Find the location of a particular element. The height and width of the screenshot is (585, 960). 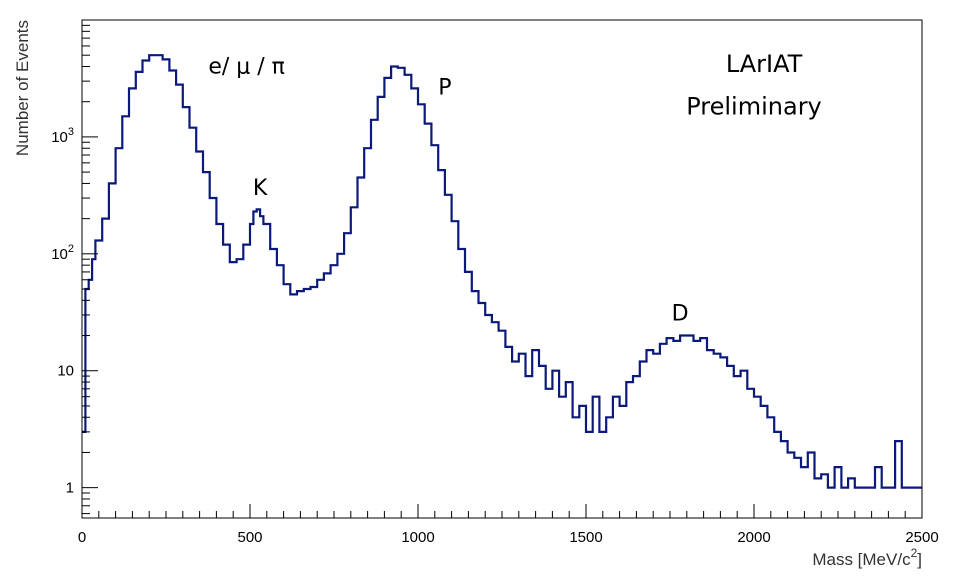

y-tick-label: 10³ is located at coordinates (62, 136).